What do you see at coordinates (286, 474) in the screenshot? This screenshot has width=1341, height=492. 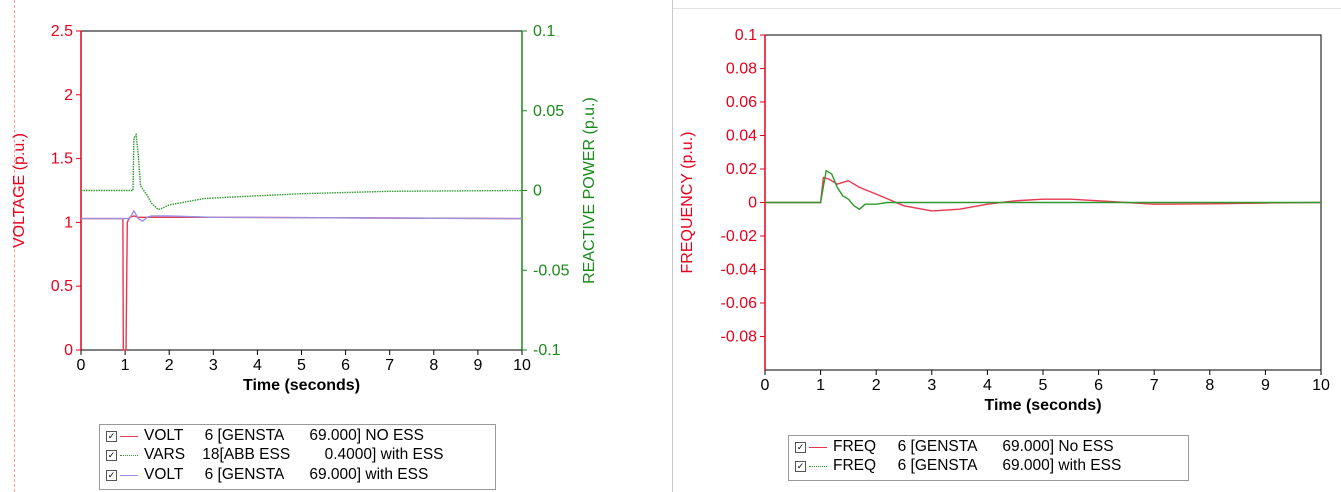 I see `legend-label: VOLT 6 [GENSTA 69.000] with ESS` at bounding box center [286, 474].